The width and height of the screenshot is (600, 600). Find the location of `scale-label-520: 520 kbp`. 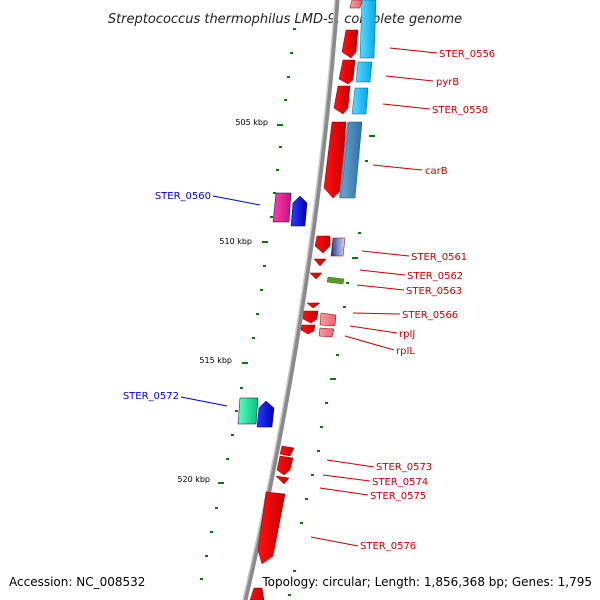

scale-label-520: 520 kbp is located at coordinates (193, 479).